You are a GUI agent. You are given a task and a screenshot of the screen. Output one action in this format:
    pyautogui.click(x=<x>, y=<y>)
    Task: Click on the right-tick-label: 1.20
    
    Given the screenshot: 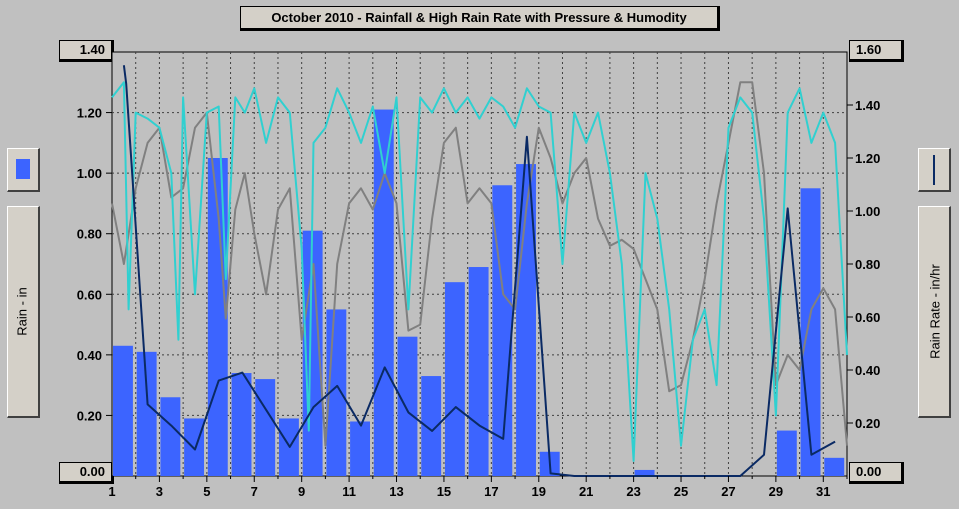 What is the action you would take?
    pyautogui.click(x=867, y=158)
    